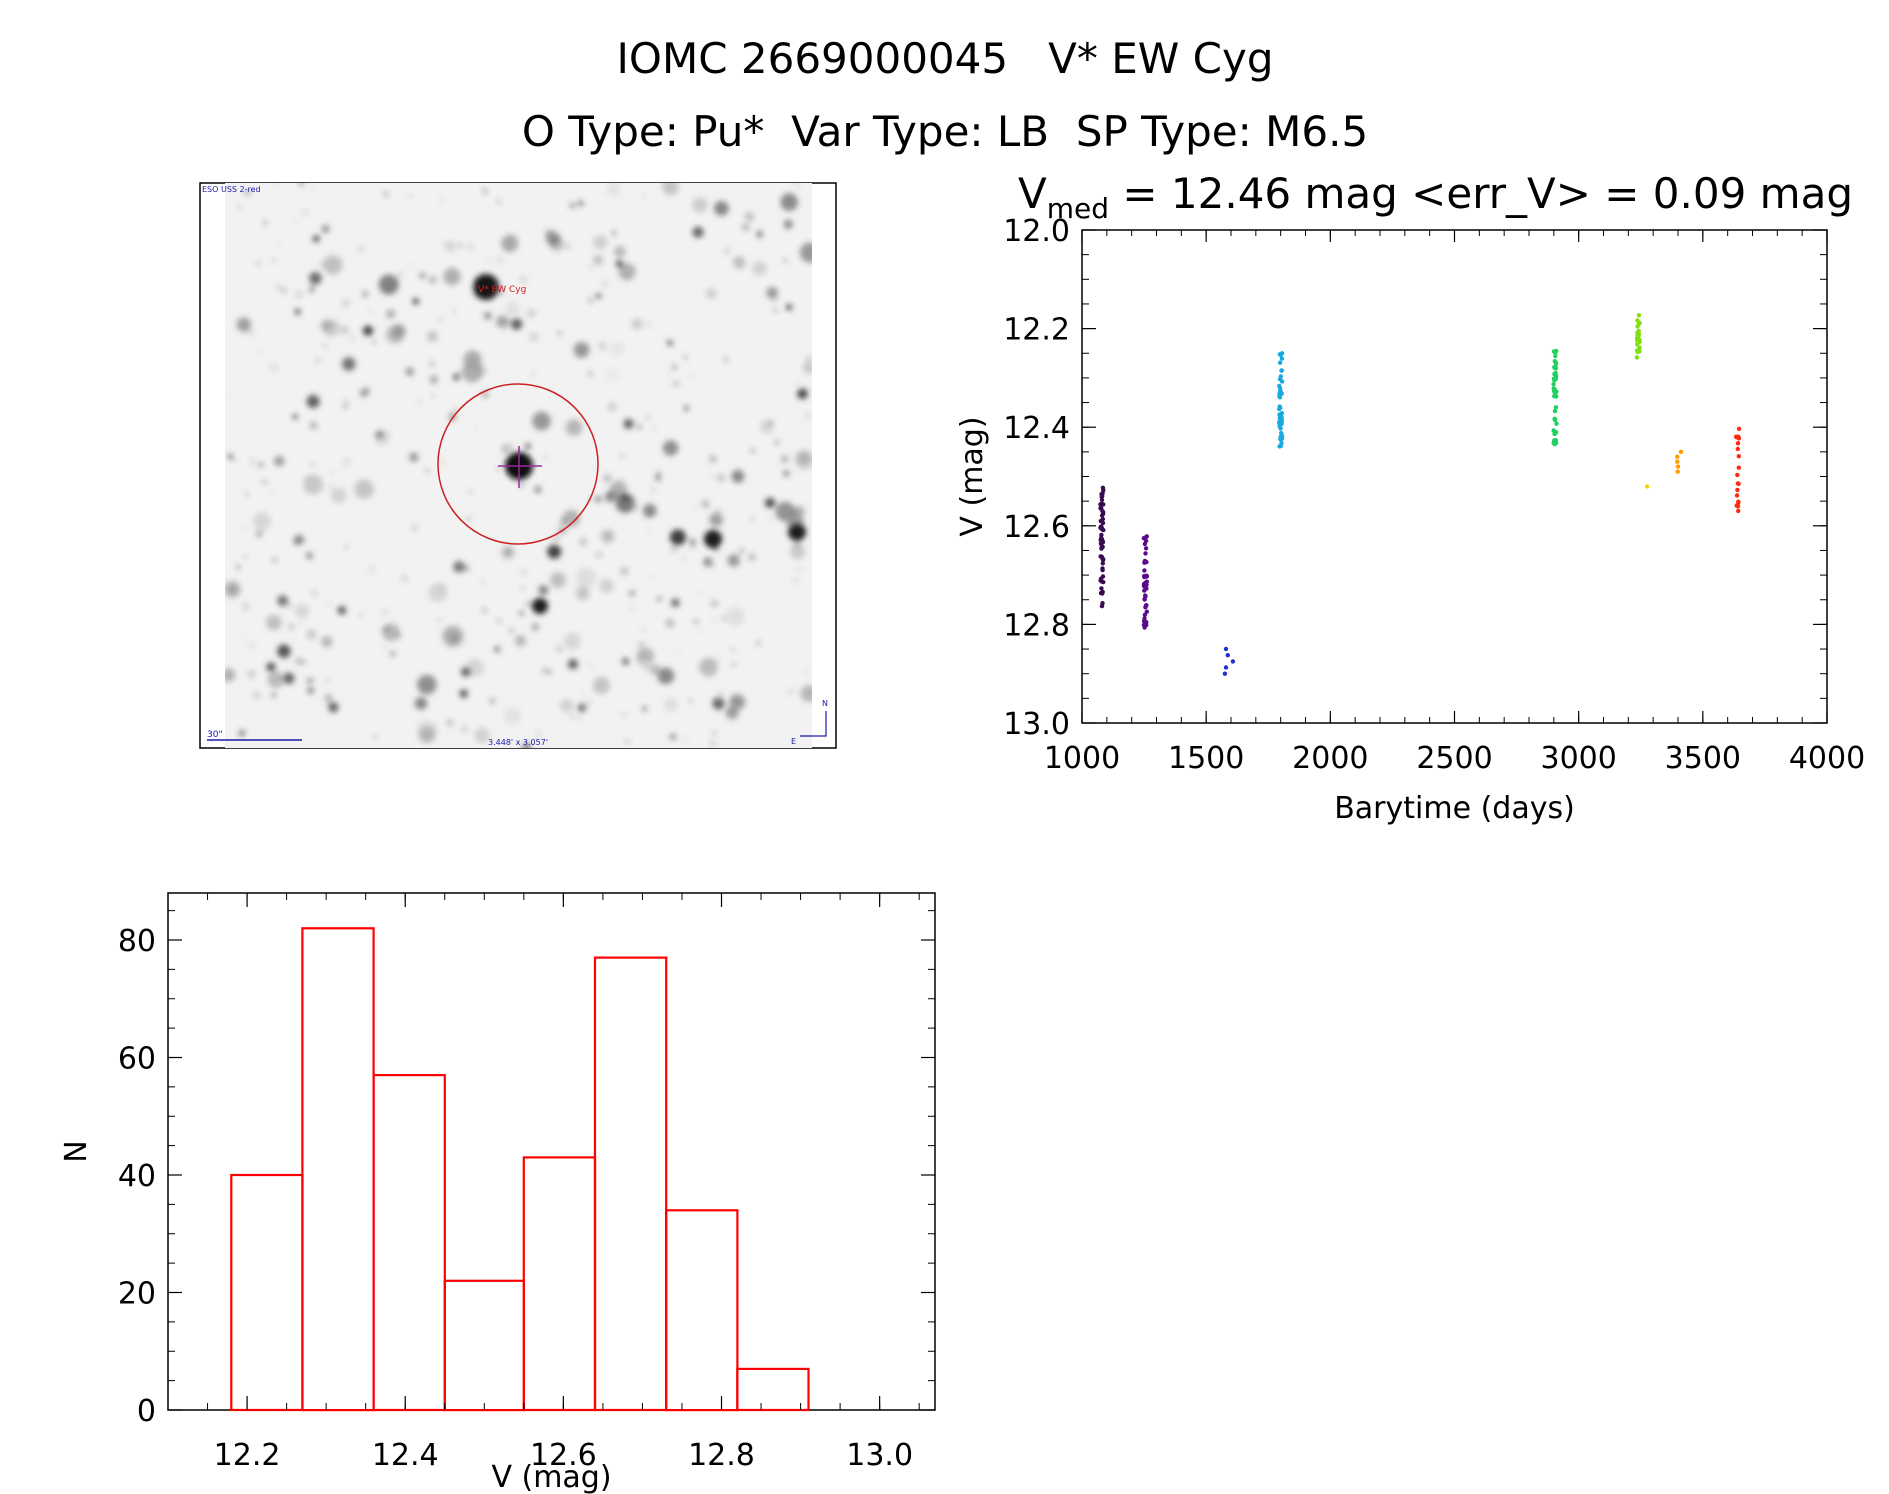  What do you see at coordinates (1454, 758) in the screenshot?
I see `lc-xtick-label: 2500` at bounding box center [1454, 758].